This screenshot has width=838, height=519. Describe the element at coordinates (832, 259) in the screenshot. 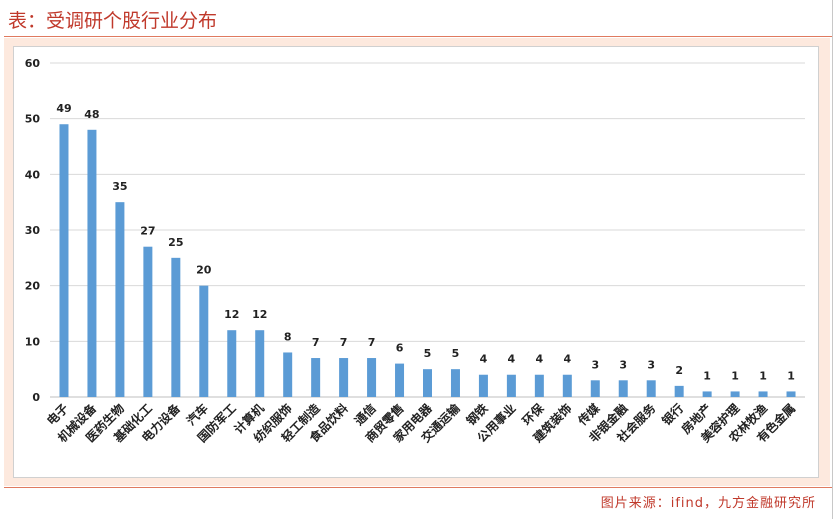

I see `page-edge` at that location.